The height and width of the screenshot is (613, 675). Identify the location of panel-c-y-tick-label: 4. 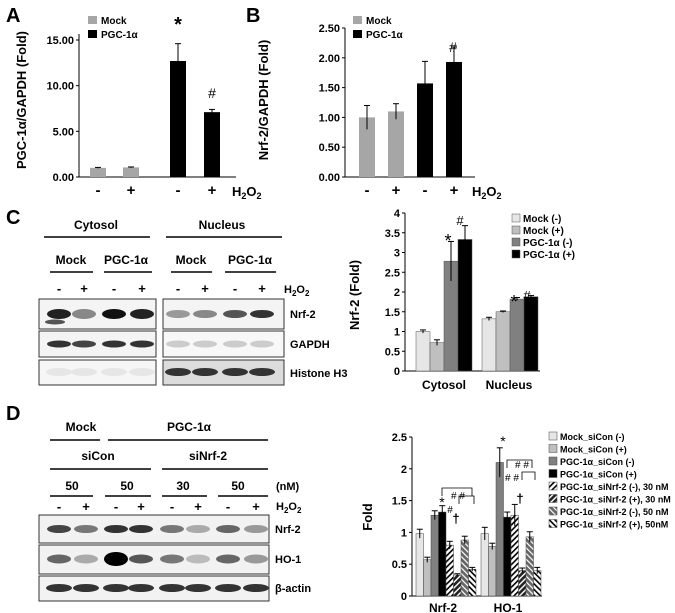
(397, 214).